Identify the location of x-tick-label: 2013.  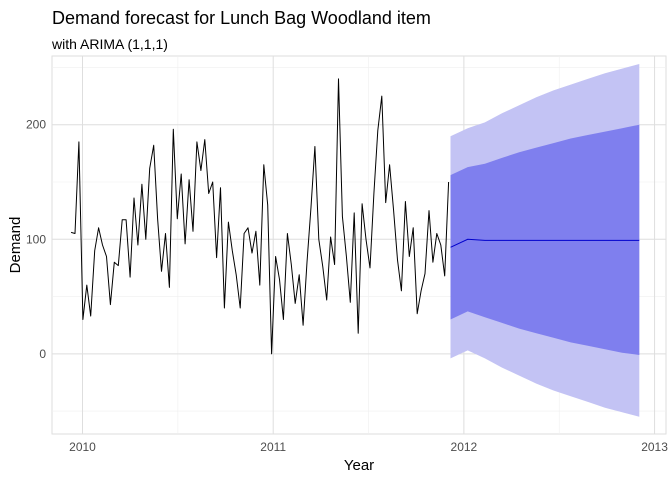
(654, 447).